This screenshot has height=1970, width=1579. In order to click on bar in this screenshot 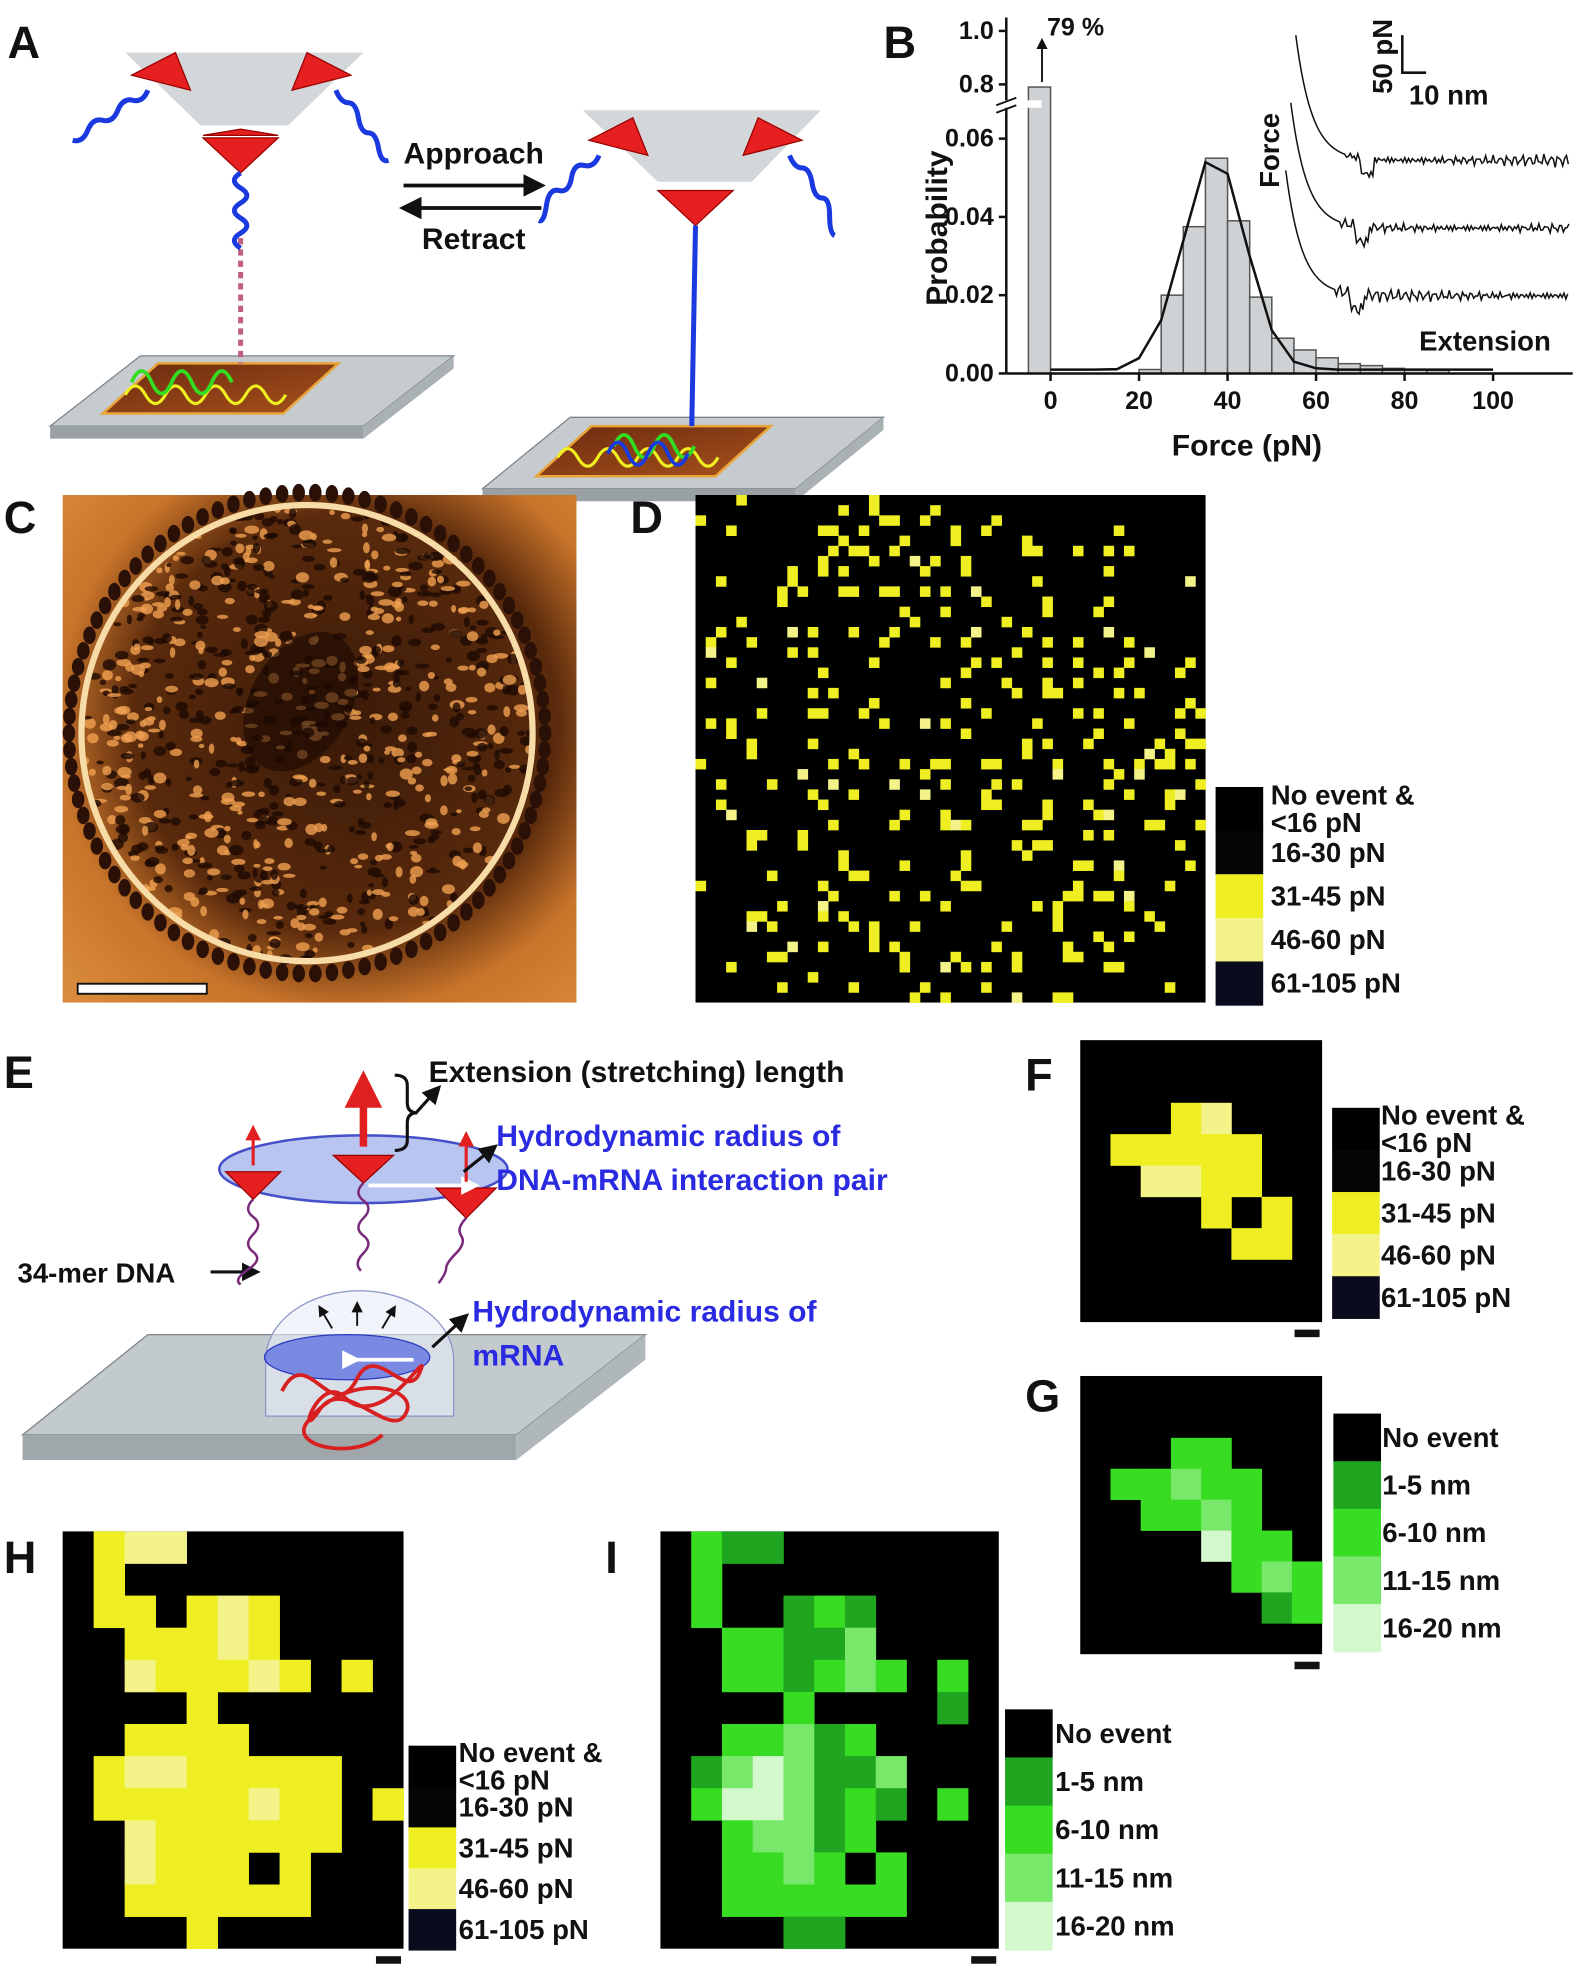, I will do `click(1039, 230)`.